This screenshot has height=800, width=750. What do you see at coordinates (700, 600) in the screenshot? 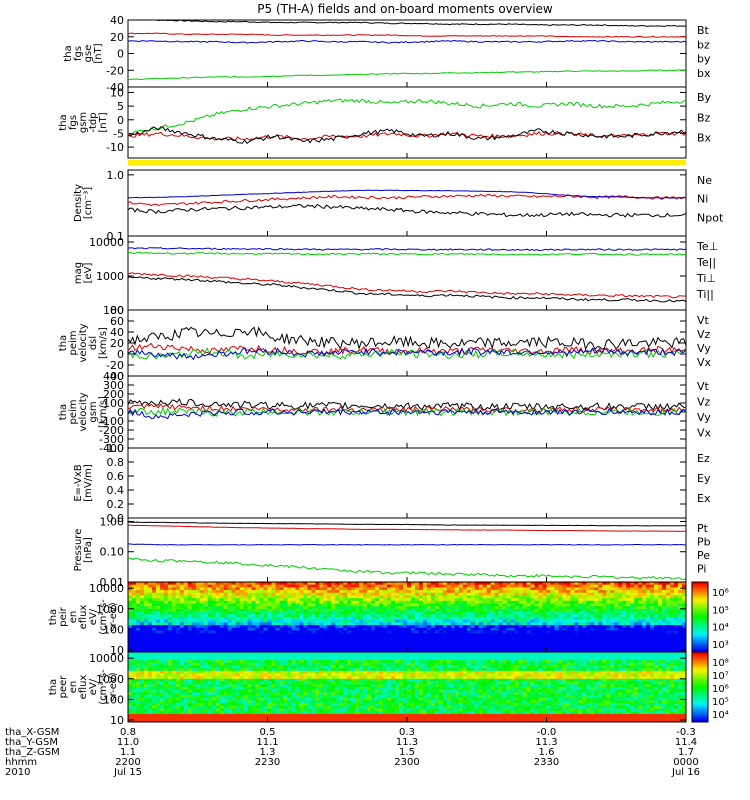
I see `colorbar-band` at bounding box center [700, 600].